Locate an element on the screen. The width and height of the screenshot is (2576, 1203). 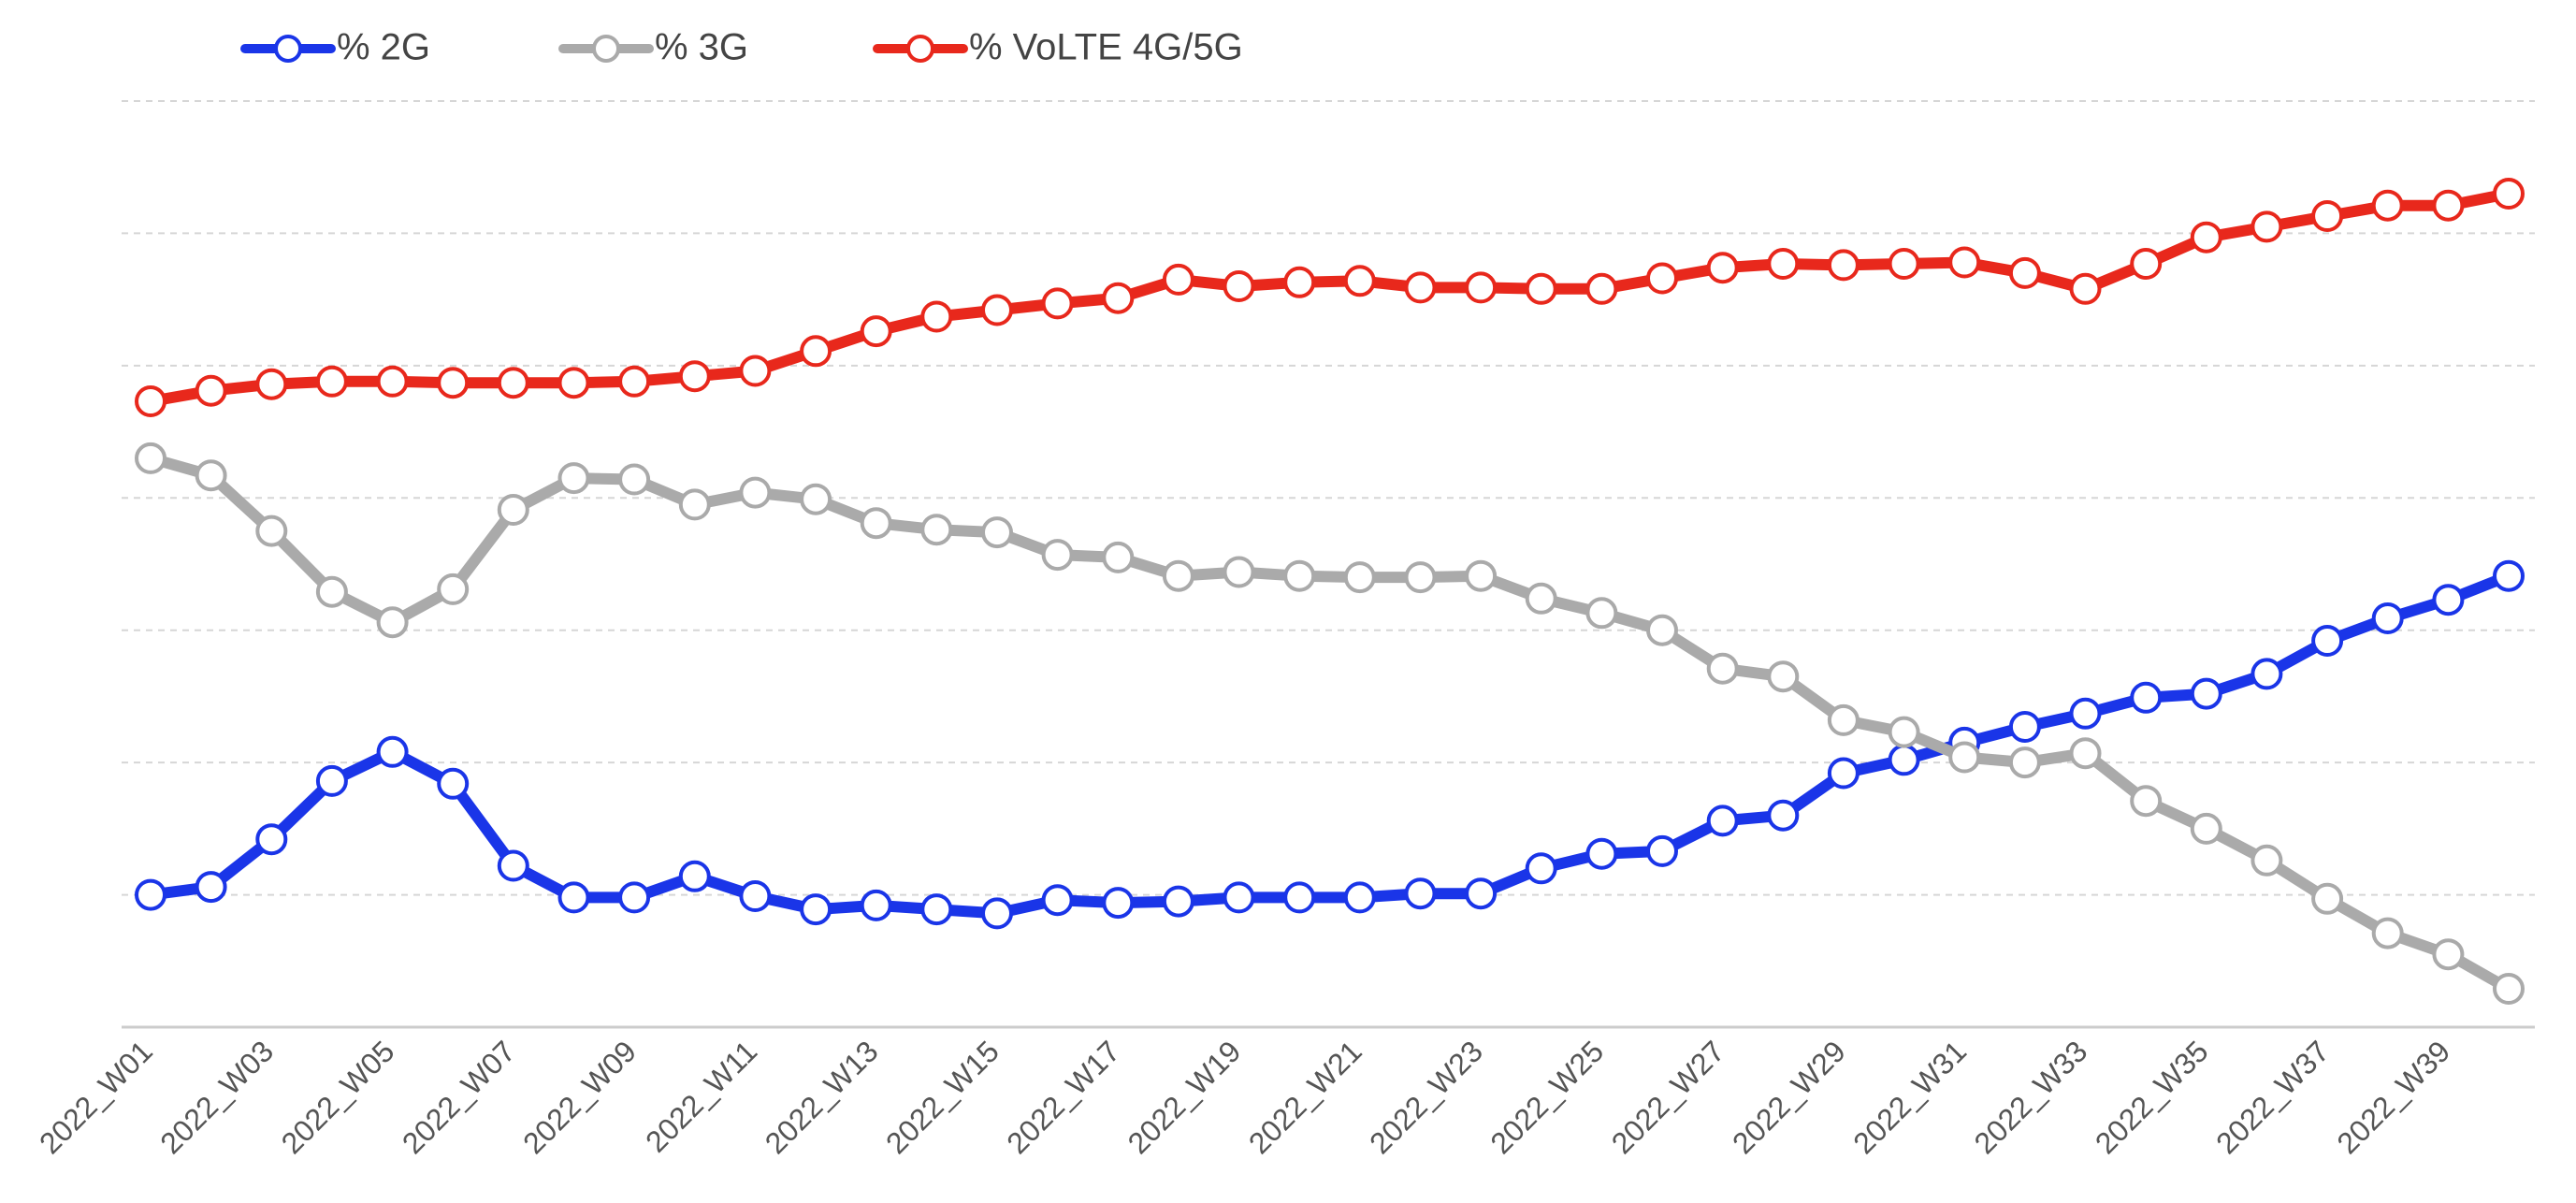
x-tick-label: 2022_W19 is located at coordinates (1185, 1097).